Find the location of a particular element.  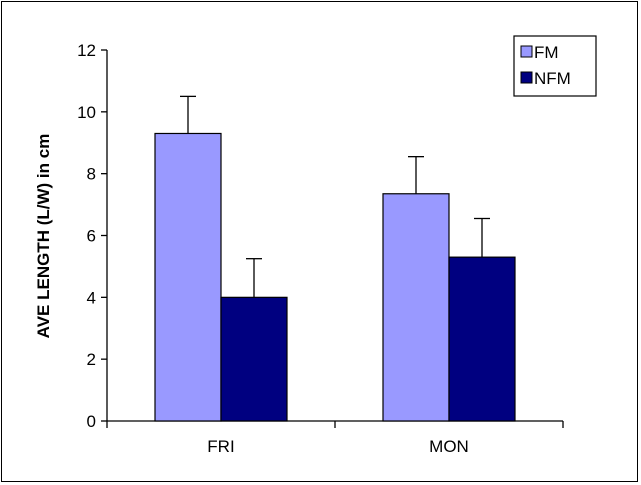

y-axis-title: AVE LENGTH (L/W) in cm is located at coordinates (43, 236).